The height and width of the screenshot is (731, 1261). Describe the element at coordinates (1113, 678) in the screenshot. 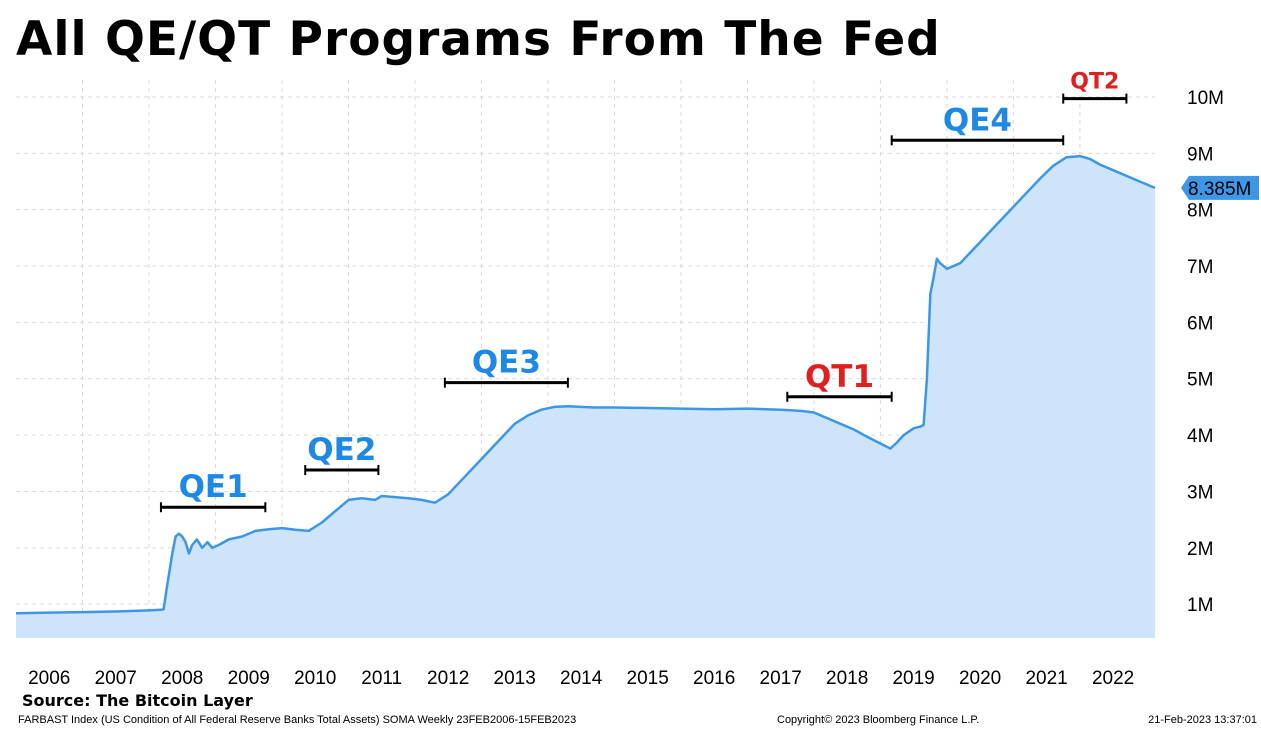

I see `x-tick-label: 2022` at that location.